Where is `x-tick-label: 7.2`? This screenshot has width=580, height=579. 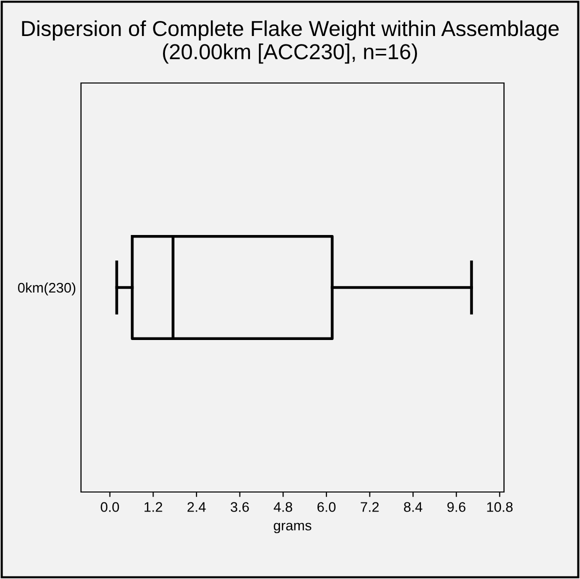
x-tick-label: 7.2 is located at coordinates (369, 507).